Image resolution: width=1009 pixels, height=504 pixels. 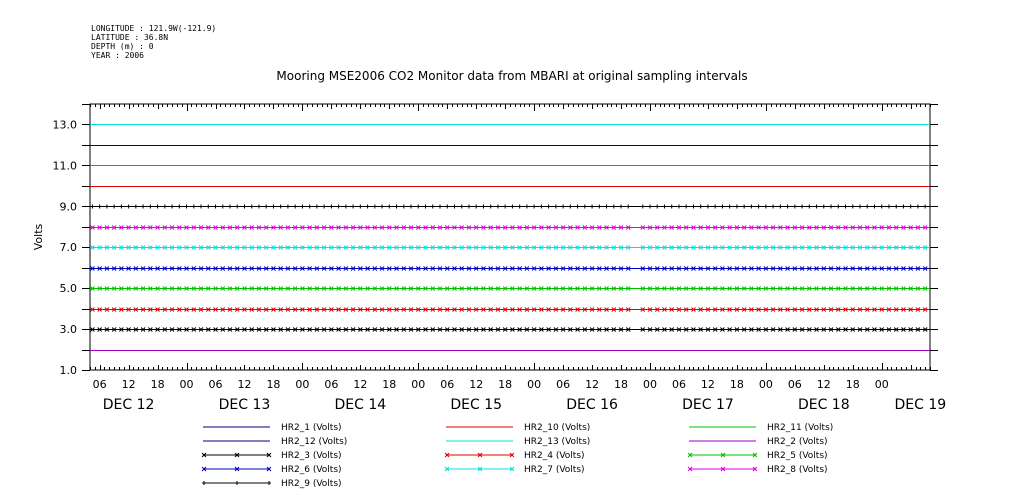 I want to click on header-line: LATITUDE : 36.8N, so click(x=129, y=37).